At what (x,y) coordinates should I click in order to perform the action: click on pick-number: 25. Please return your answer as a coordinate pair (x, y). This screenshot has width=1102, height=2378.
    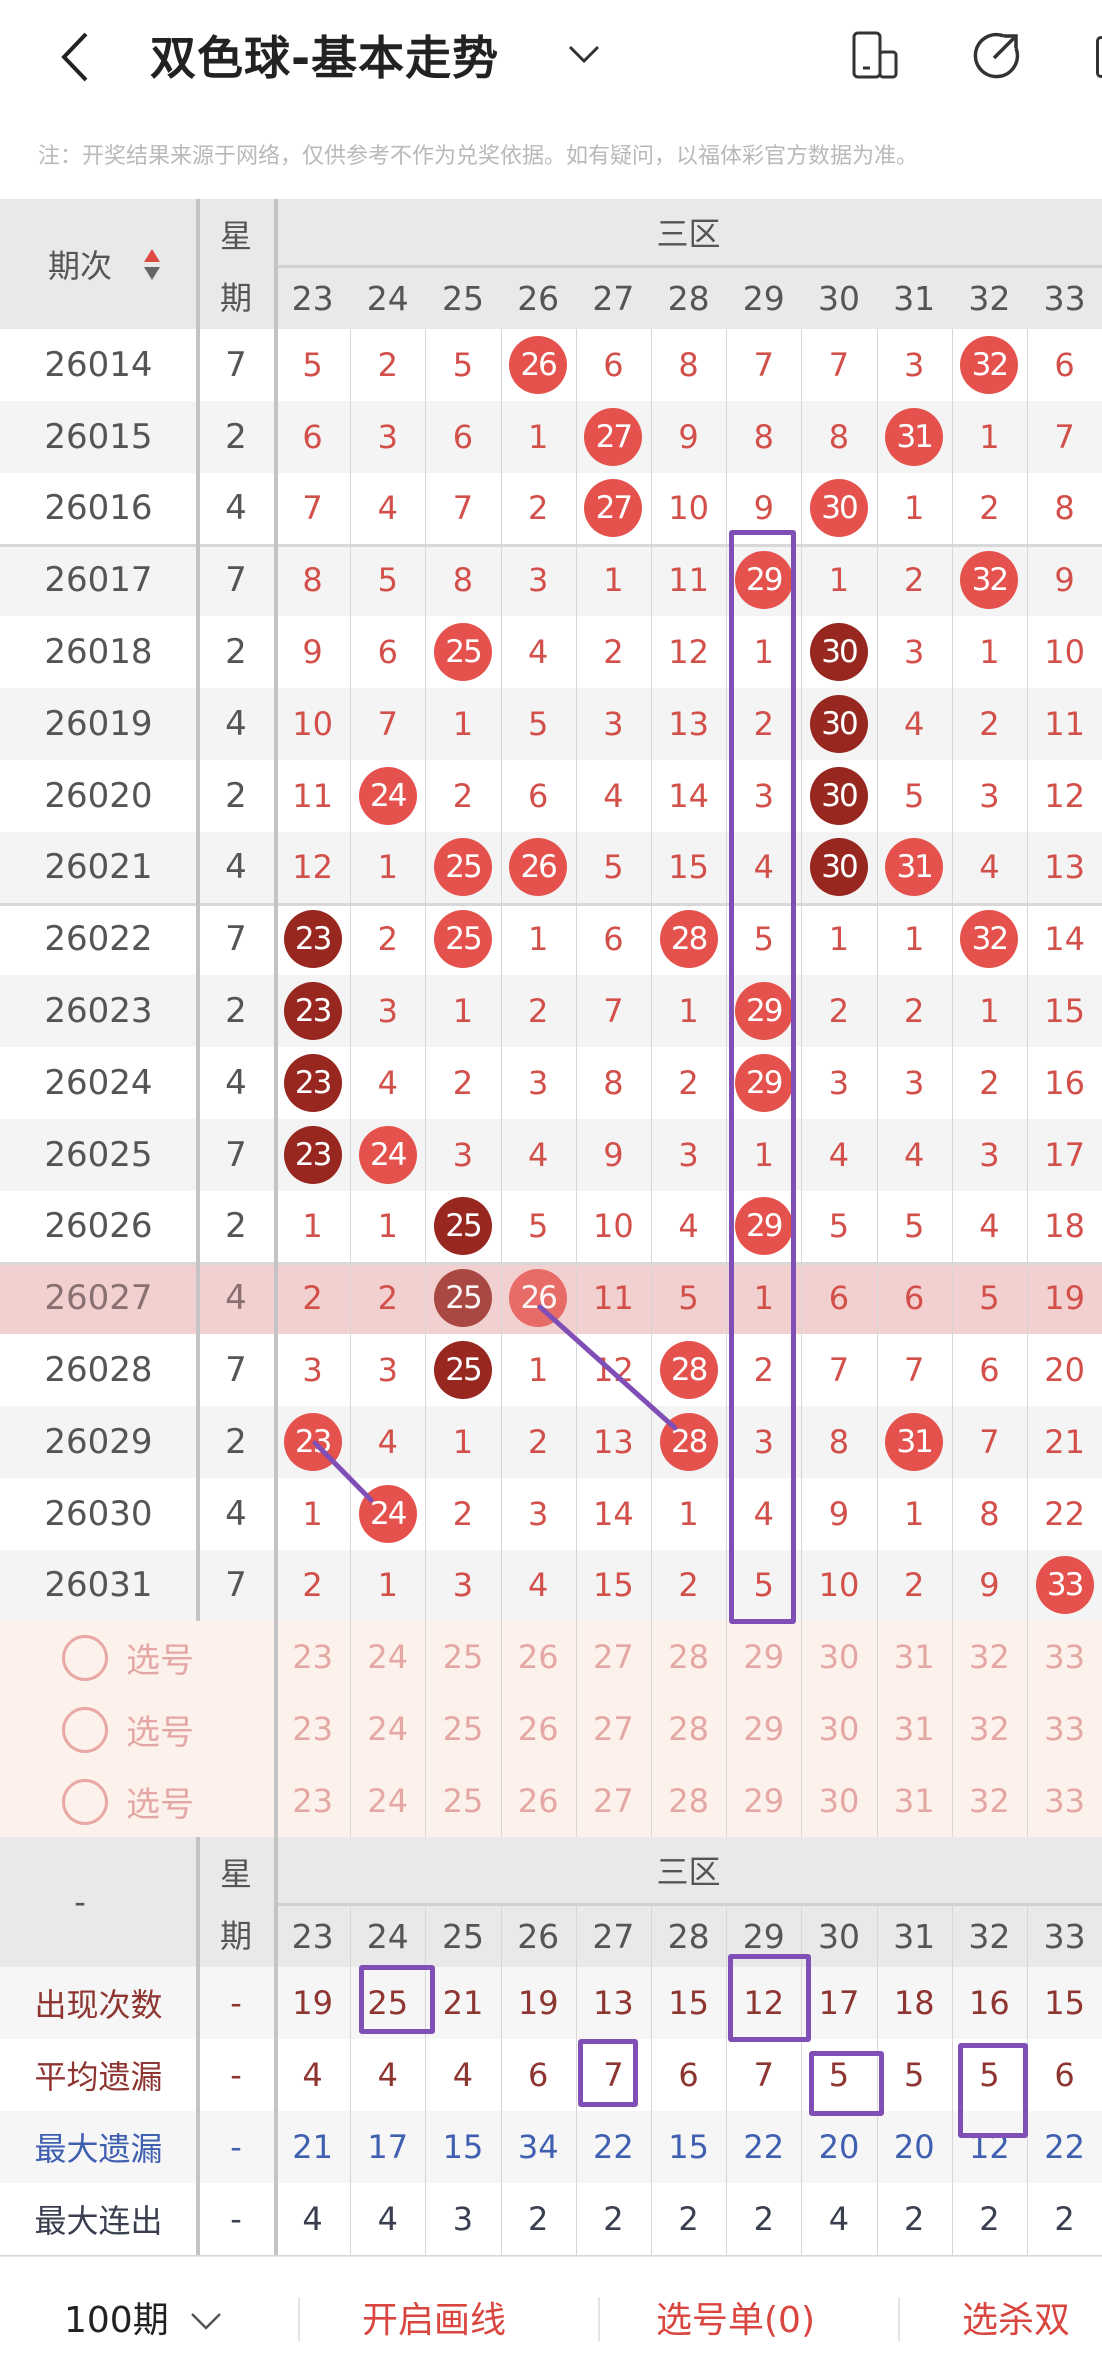
    Looking at the image, I should click on (463, 1801).